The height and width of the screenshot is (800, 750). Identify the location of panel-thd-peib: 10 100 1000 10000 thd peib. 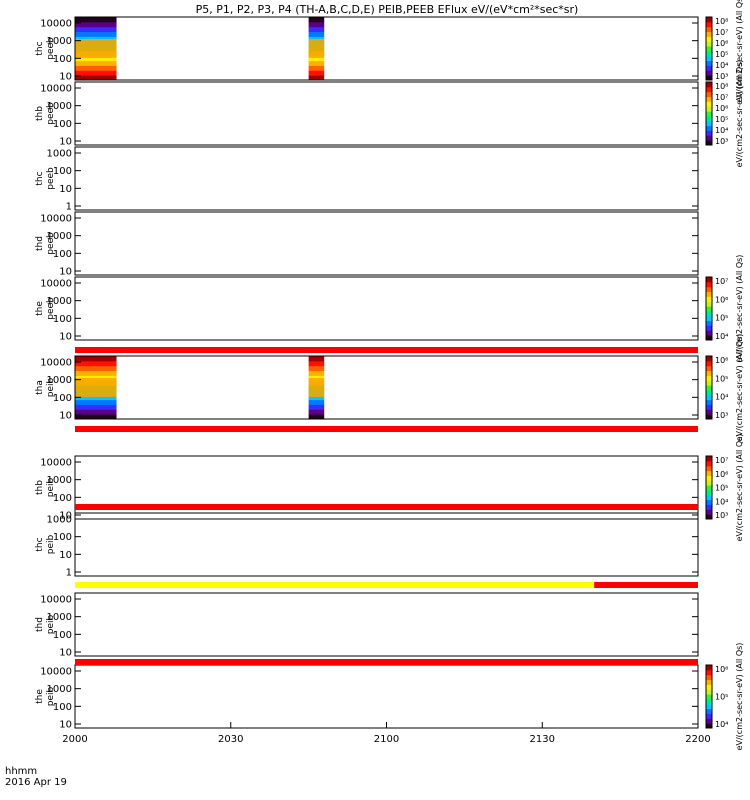
(367, 620).